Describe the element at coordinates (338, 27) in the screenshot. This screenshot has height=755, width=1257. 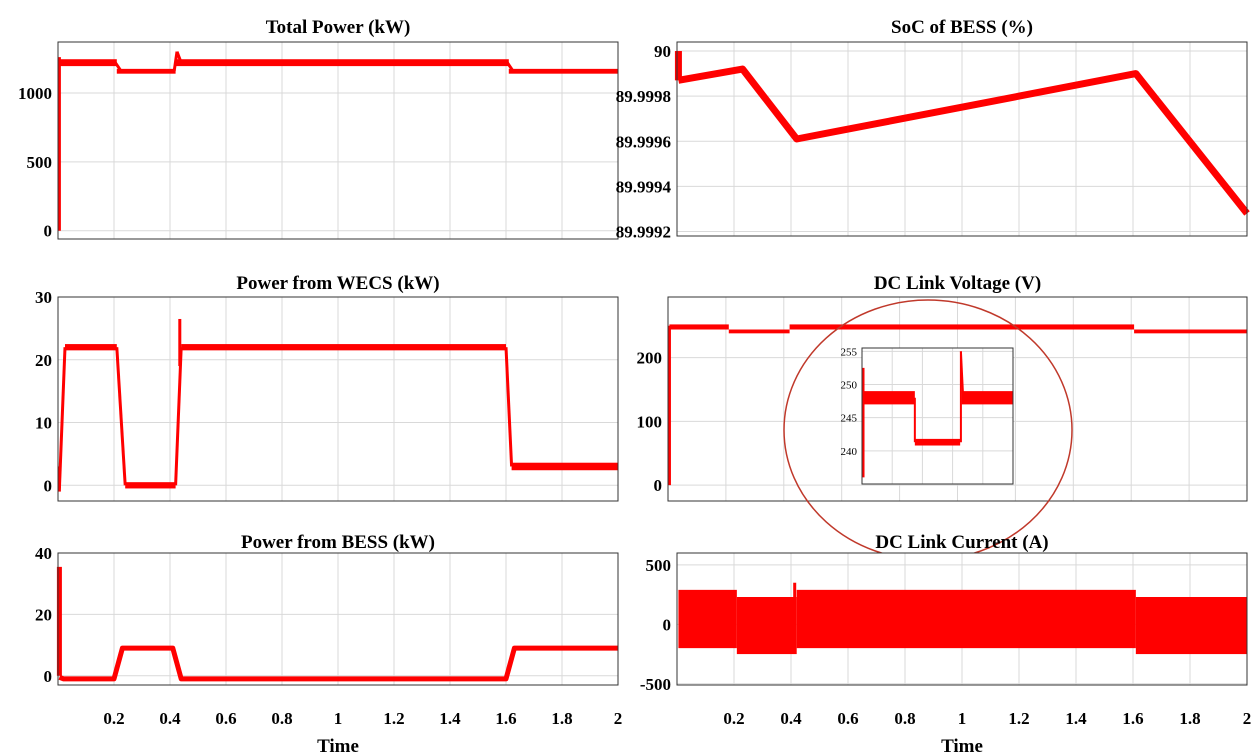
I see `chart-title: Total Power (kW)` at that location.